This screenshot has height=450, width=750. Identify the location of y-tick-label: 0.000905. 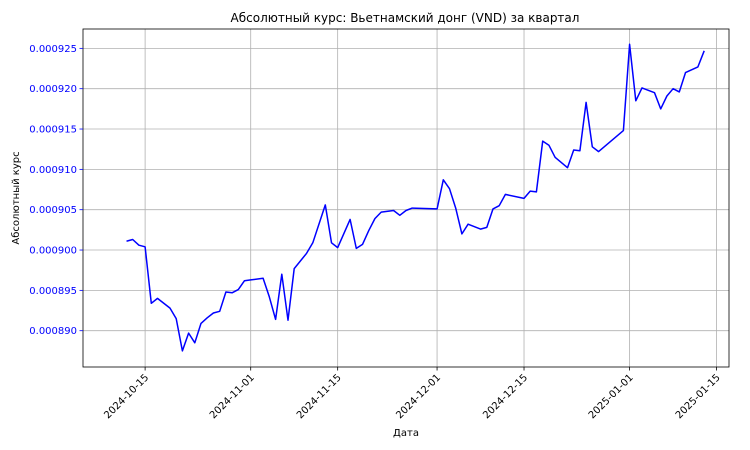
(53, 210).